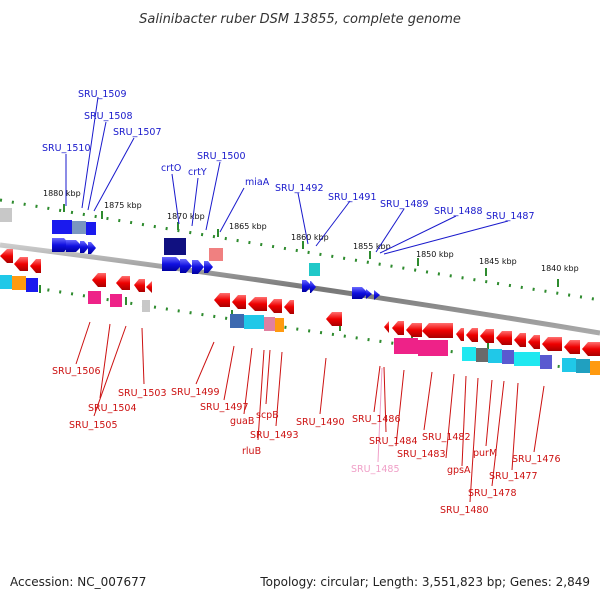  What do you see at coordinates (257, 182) in the screenshot?
I see `gene-label-miaa: miaA` at bounding box center [257, 182].